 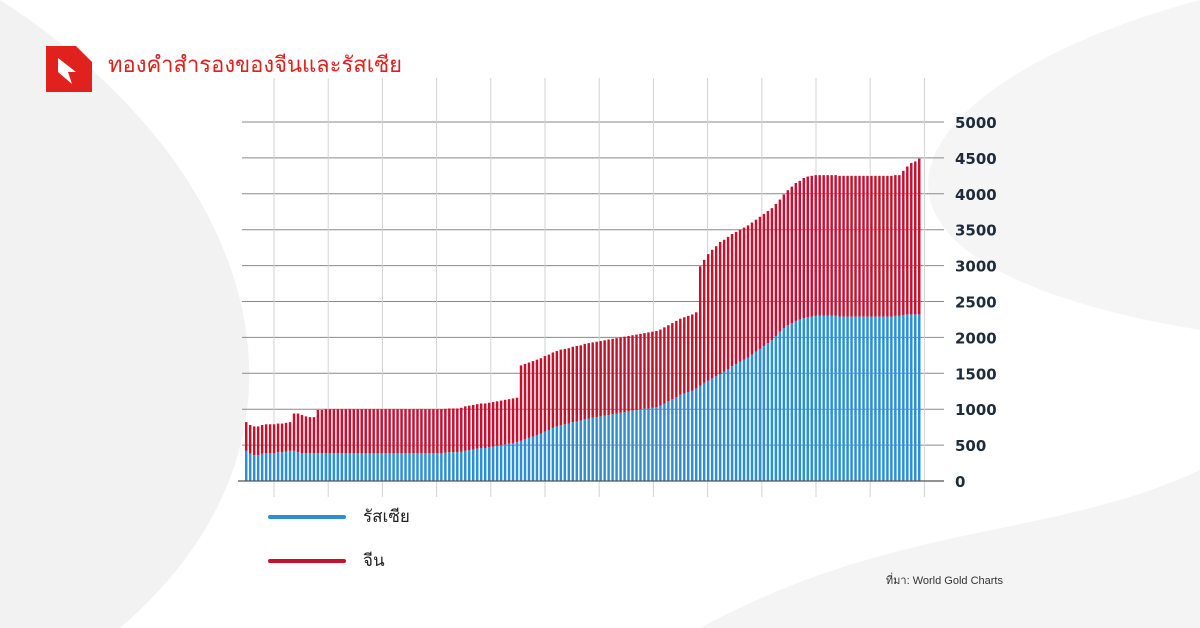 What do you see at coordinates (976, 159) in the screenshot?
I see `y-tick-label: 4500` at bounding box center [976, 159].